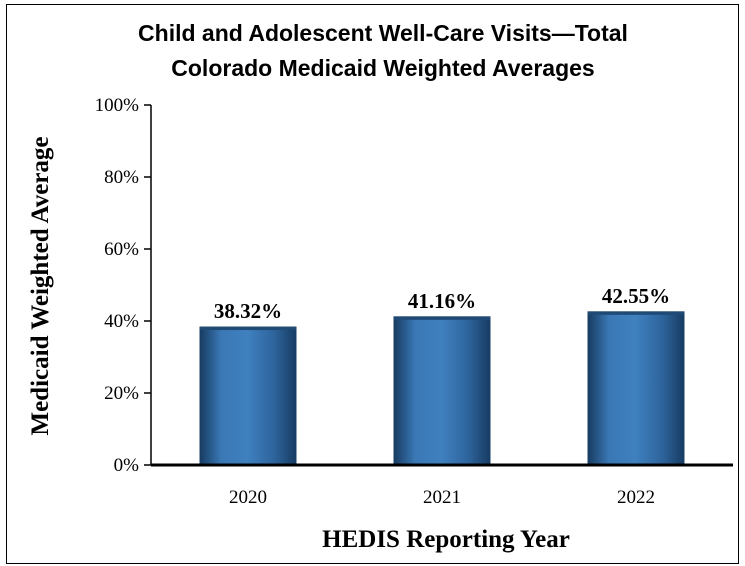  Describe the element at coordinates (121, 177) in the screenshot. I see `y-tick-label: 80%` at that location.